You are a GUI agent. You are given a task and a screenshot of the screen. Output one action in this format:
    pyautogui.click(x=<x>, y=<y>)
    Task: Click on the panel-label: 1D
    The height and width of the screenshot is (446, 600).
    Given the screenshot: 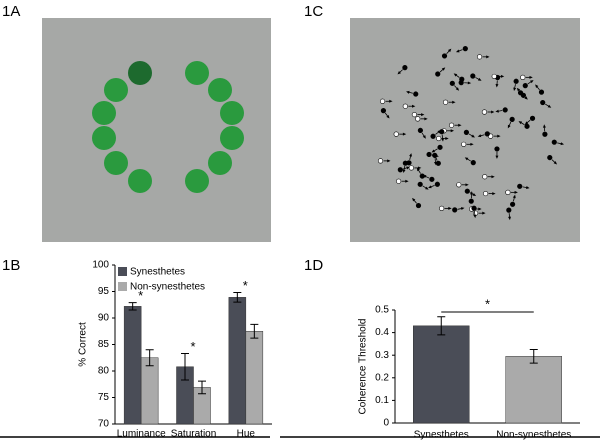 What is the action you would take?
    pyautogui.click(x=313, y=265)
    